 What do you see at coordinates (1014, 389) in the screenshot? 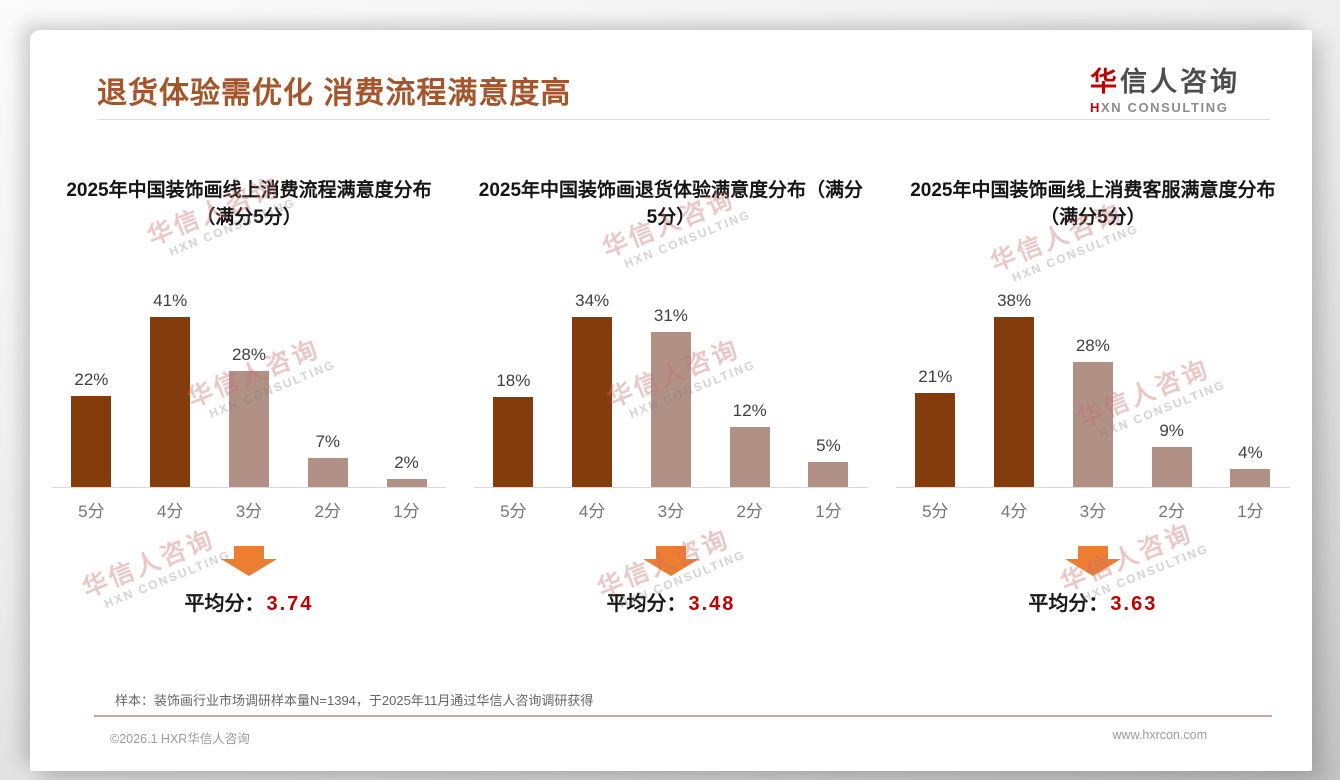
I see `bar-group: 38%` at bounding box center [1014, 389].